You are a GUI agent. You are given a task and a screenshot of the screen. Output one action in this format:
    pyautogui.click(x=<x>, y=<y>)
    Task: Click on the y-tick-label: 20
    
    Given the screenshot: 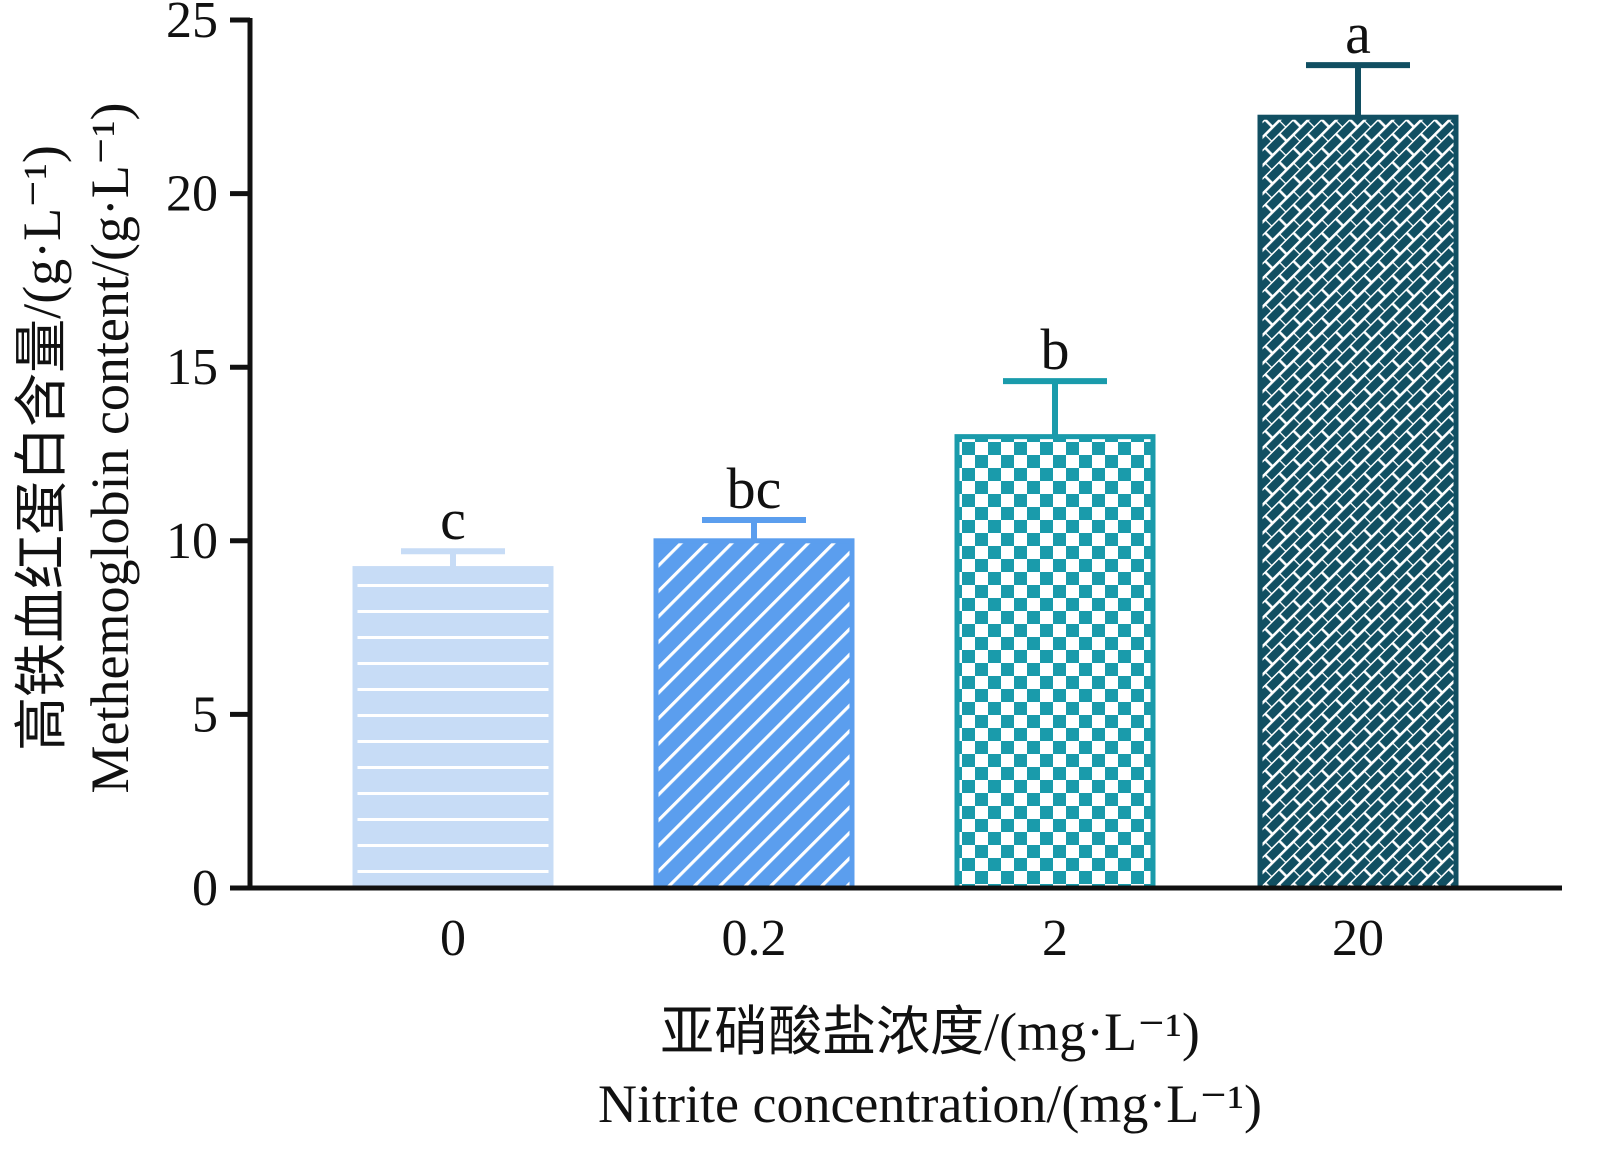 What is the action you would take?
    pyautogui.click(x=192, y=194)
    